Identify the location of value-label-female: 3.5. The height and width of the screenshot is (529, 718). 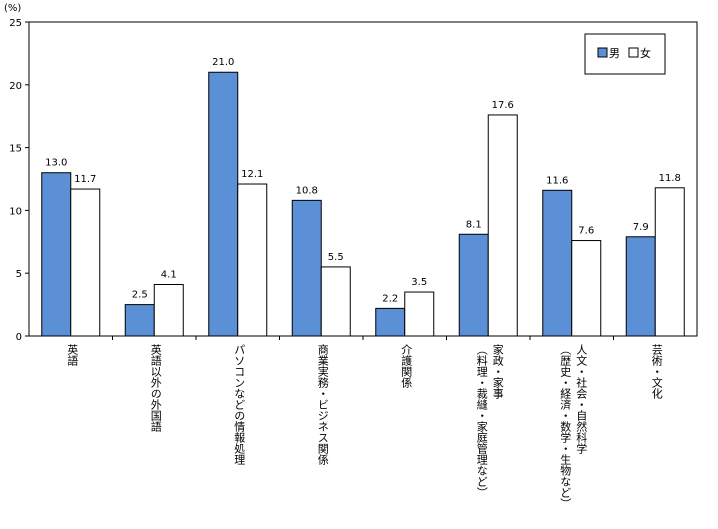
(419, 282).